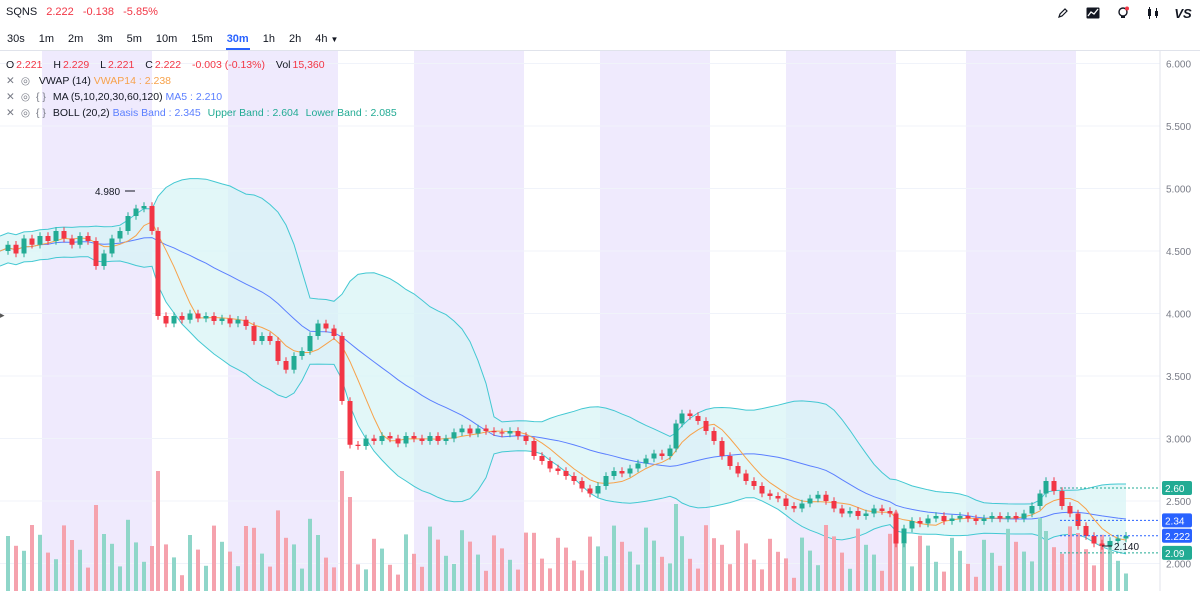  Describe the element at coordinates (295, 39) in the screenshot. I see `interval-tab: 2h` at that location.